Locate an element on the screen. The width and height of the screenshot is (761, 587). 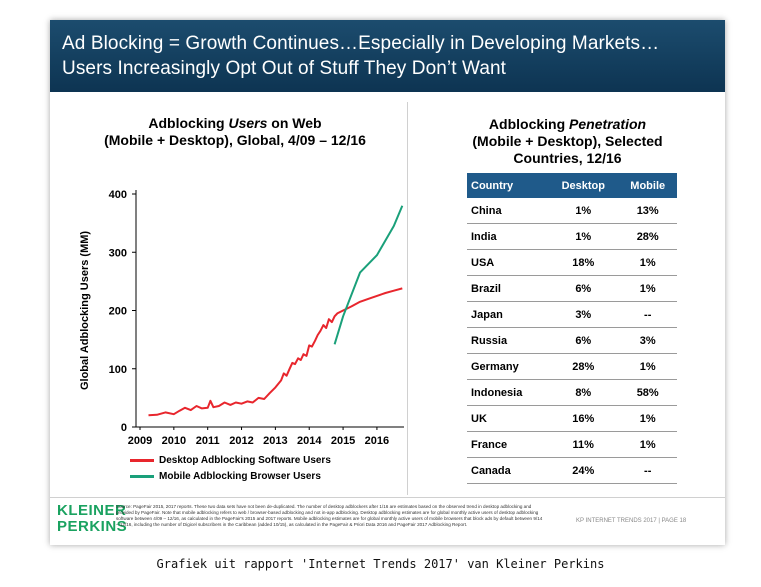
x-tick-label: 2011 is located at coordinates (208, 441).